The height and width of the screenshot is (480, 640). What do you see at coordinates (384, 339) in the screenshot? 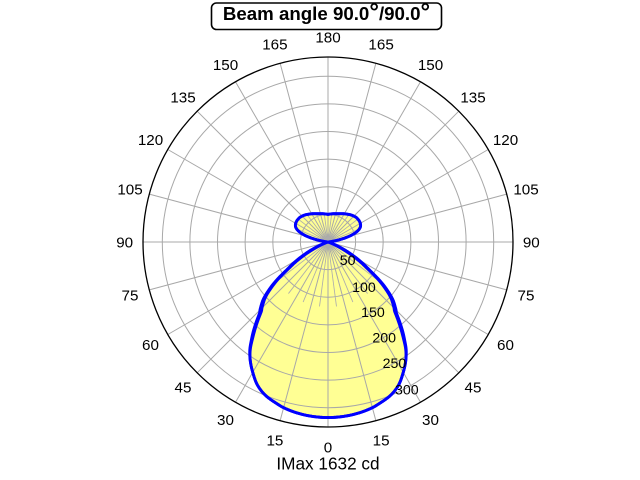
I see `svg-text: 200` at bounding box center [384, 339].